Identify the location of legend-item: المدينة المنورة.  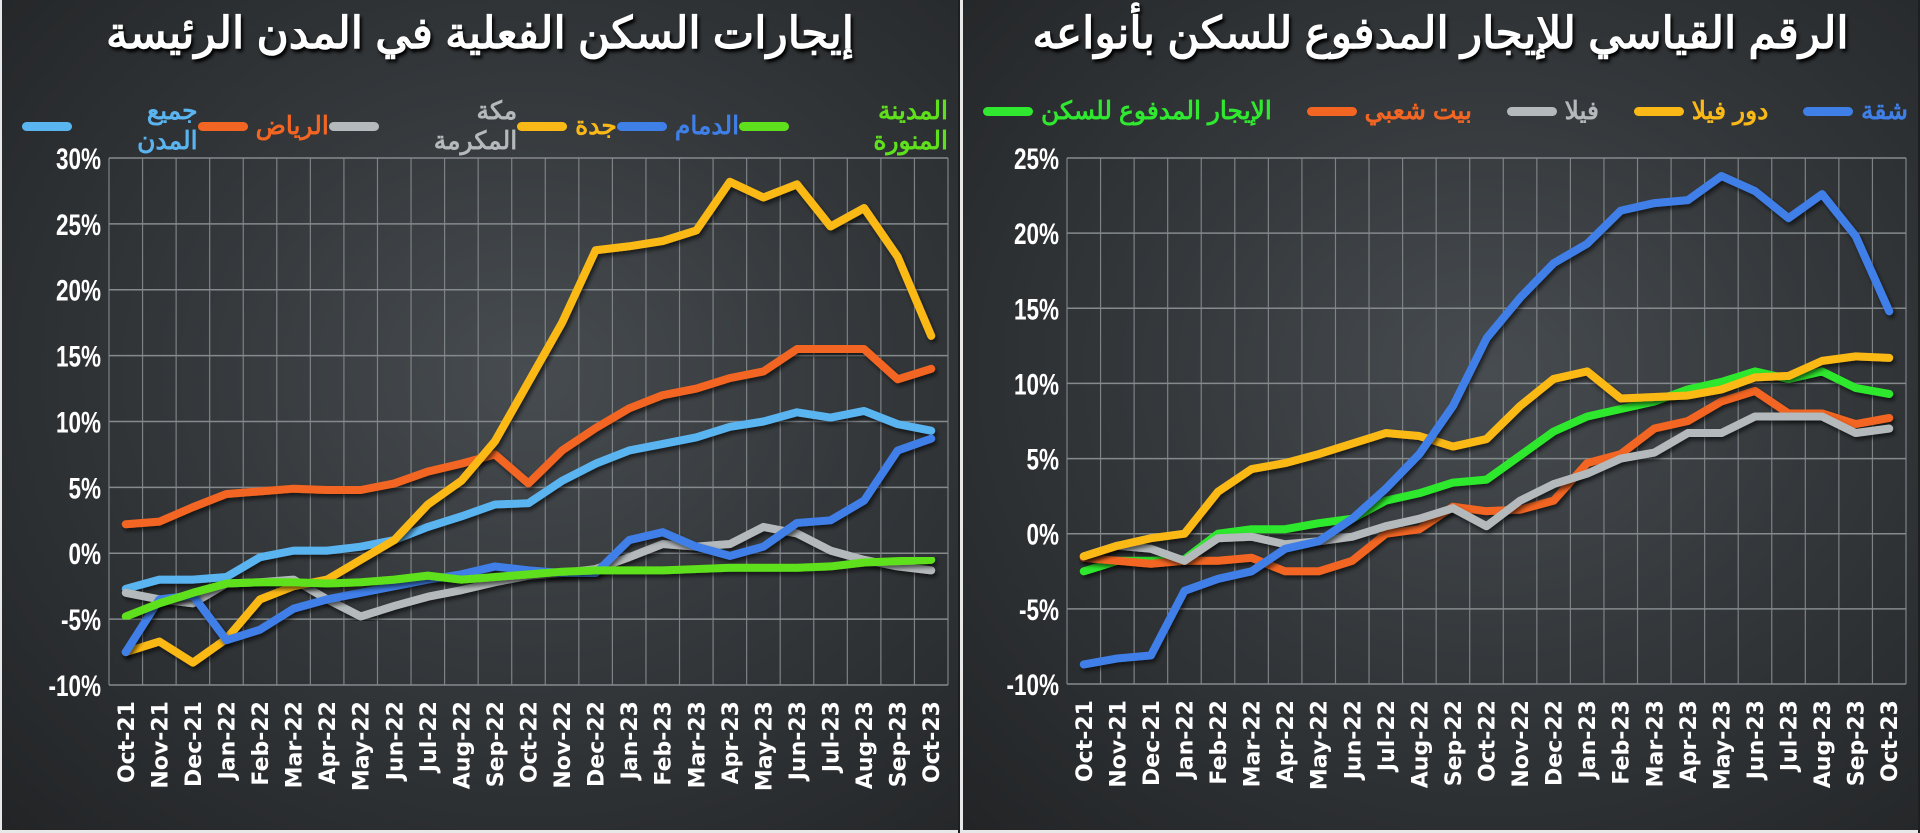
(843, 126).